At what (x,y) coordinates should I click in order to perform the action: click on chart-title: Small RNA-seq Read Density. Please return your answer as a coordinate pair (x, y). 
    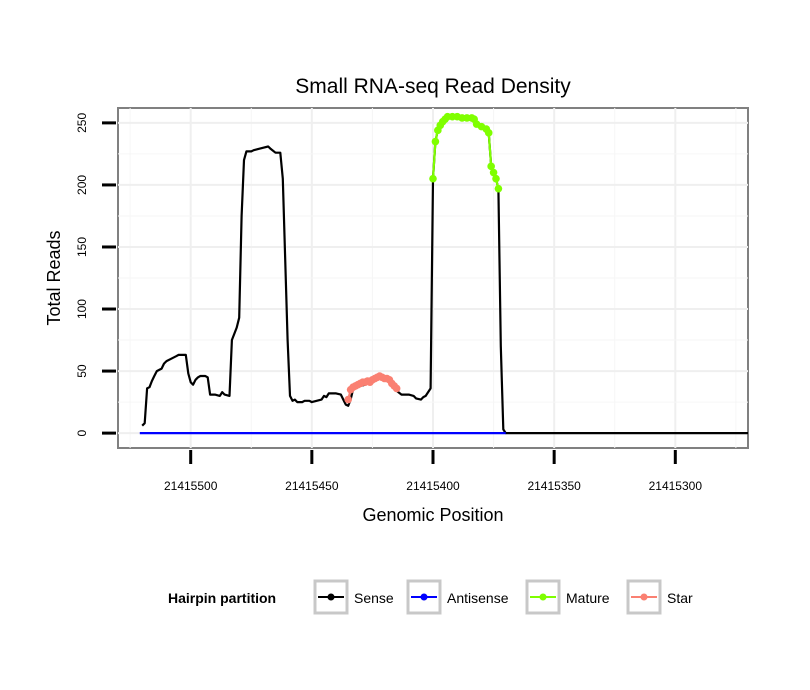
    Looking at the image, I should click on (433, 86).